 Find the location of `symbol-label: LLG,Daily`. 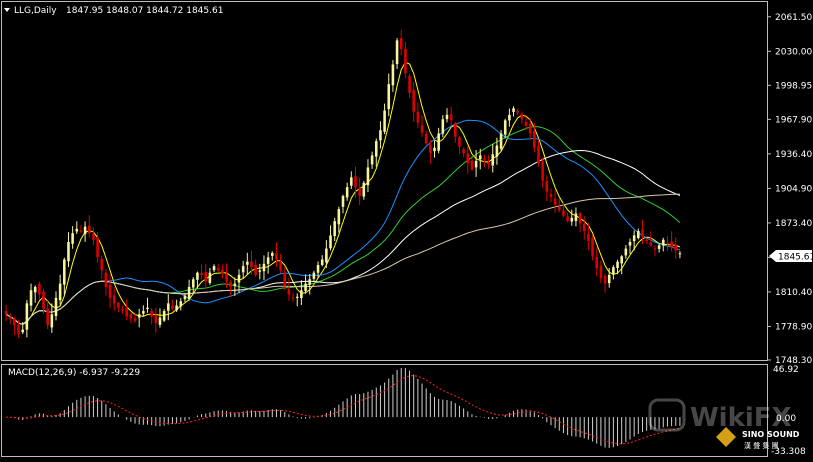

symbol-label: LLG,Daily is located at coordinates (35, 11).